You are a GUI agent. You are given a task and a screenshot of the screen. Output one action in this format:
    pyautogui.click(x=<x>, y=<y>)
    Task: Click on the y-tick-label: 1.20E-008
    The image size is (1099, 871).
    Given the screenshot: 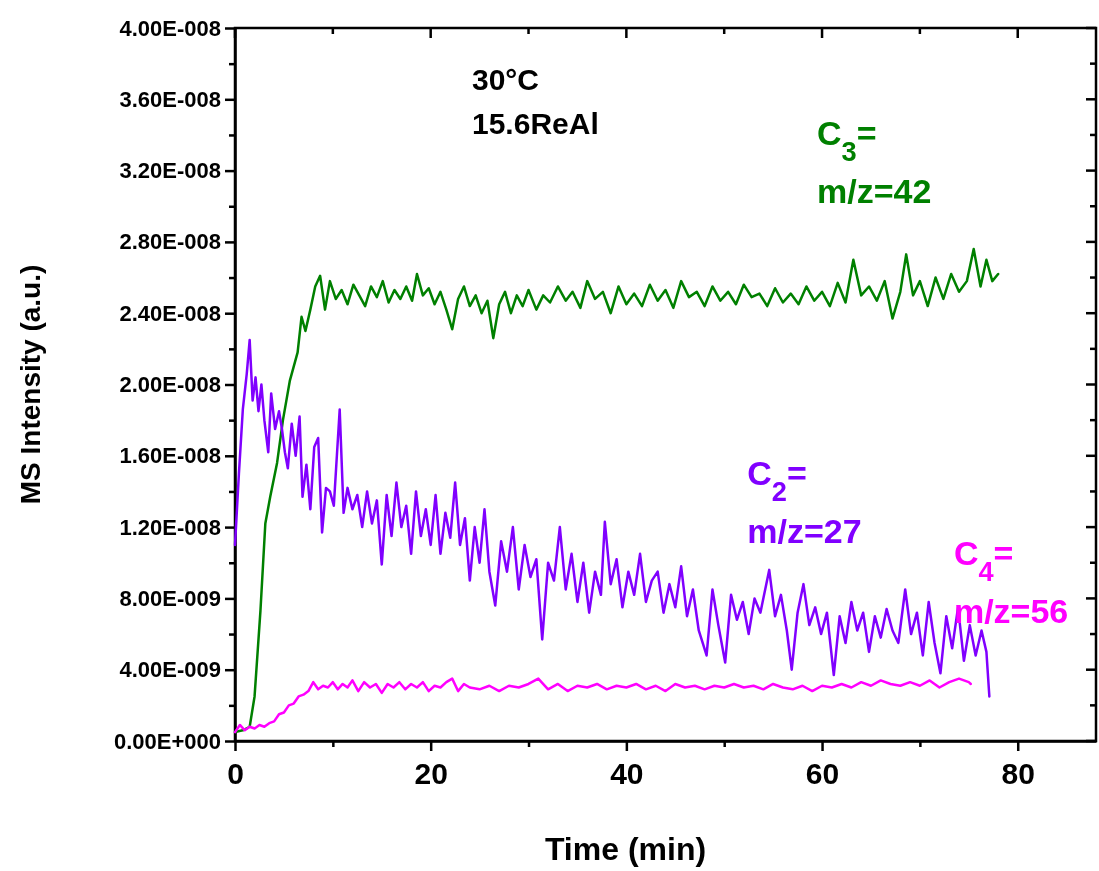 What is the action you would take?
    pyautogui.click(x=170, y=527)
    